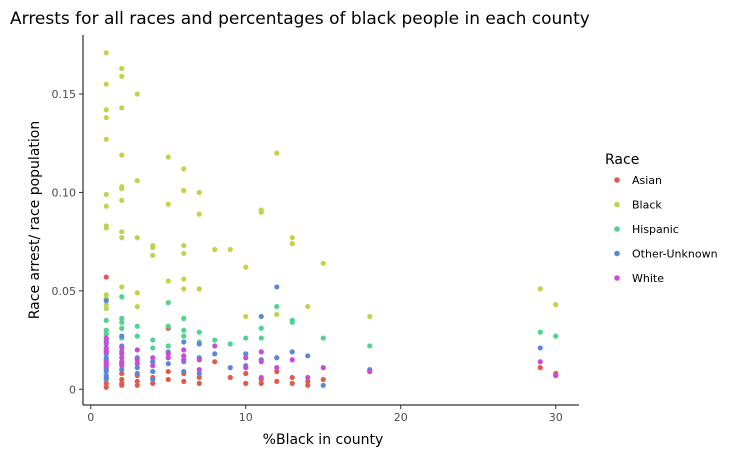 Image resolution: width=753 pixels, height=456 pixels. What do you see at coordinates (617, 229) in the screenshot?
I see `legend-swatch-hispanic` at bounding box center [617, 229].